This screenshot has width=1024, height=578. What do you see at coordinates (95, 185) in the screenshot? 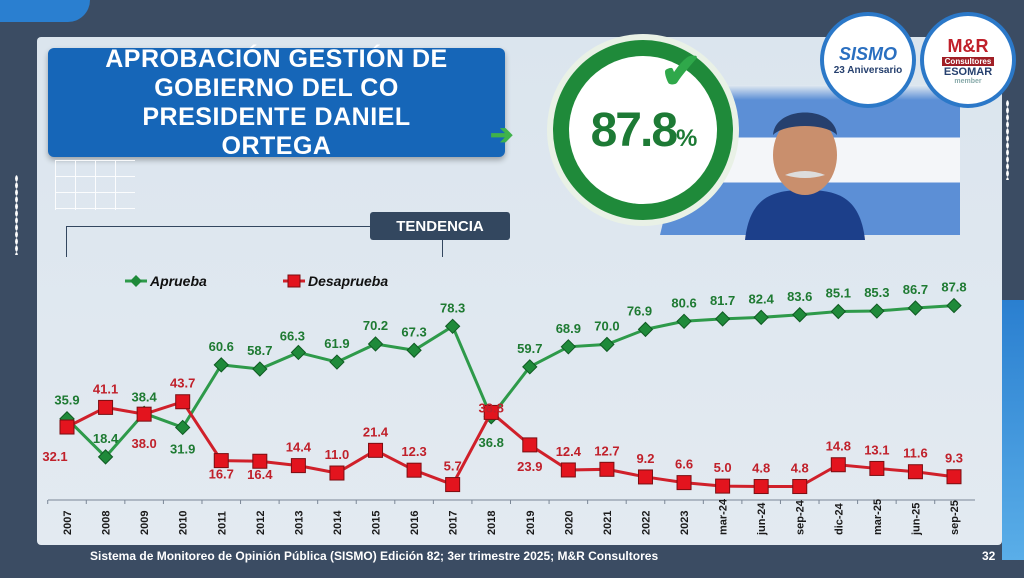
I see `grid-decoration` at bounding box center [95, 185].